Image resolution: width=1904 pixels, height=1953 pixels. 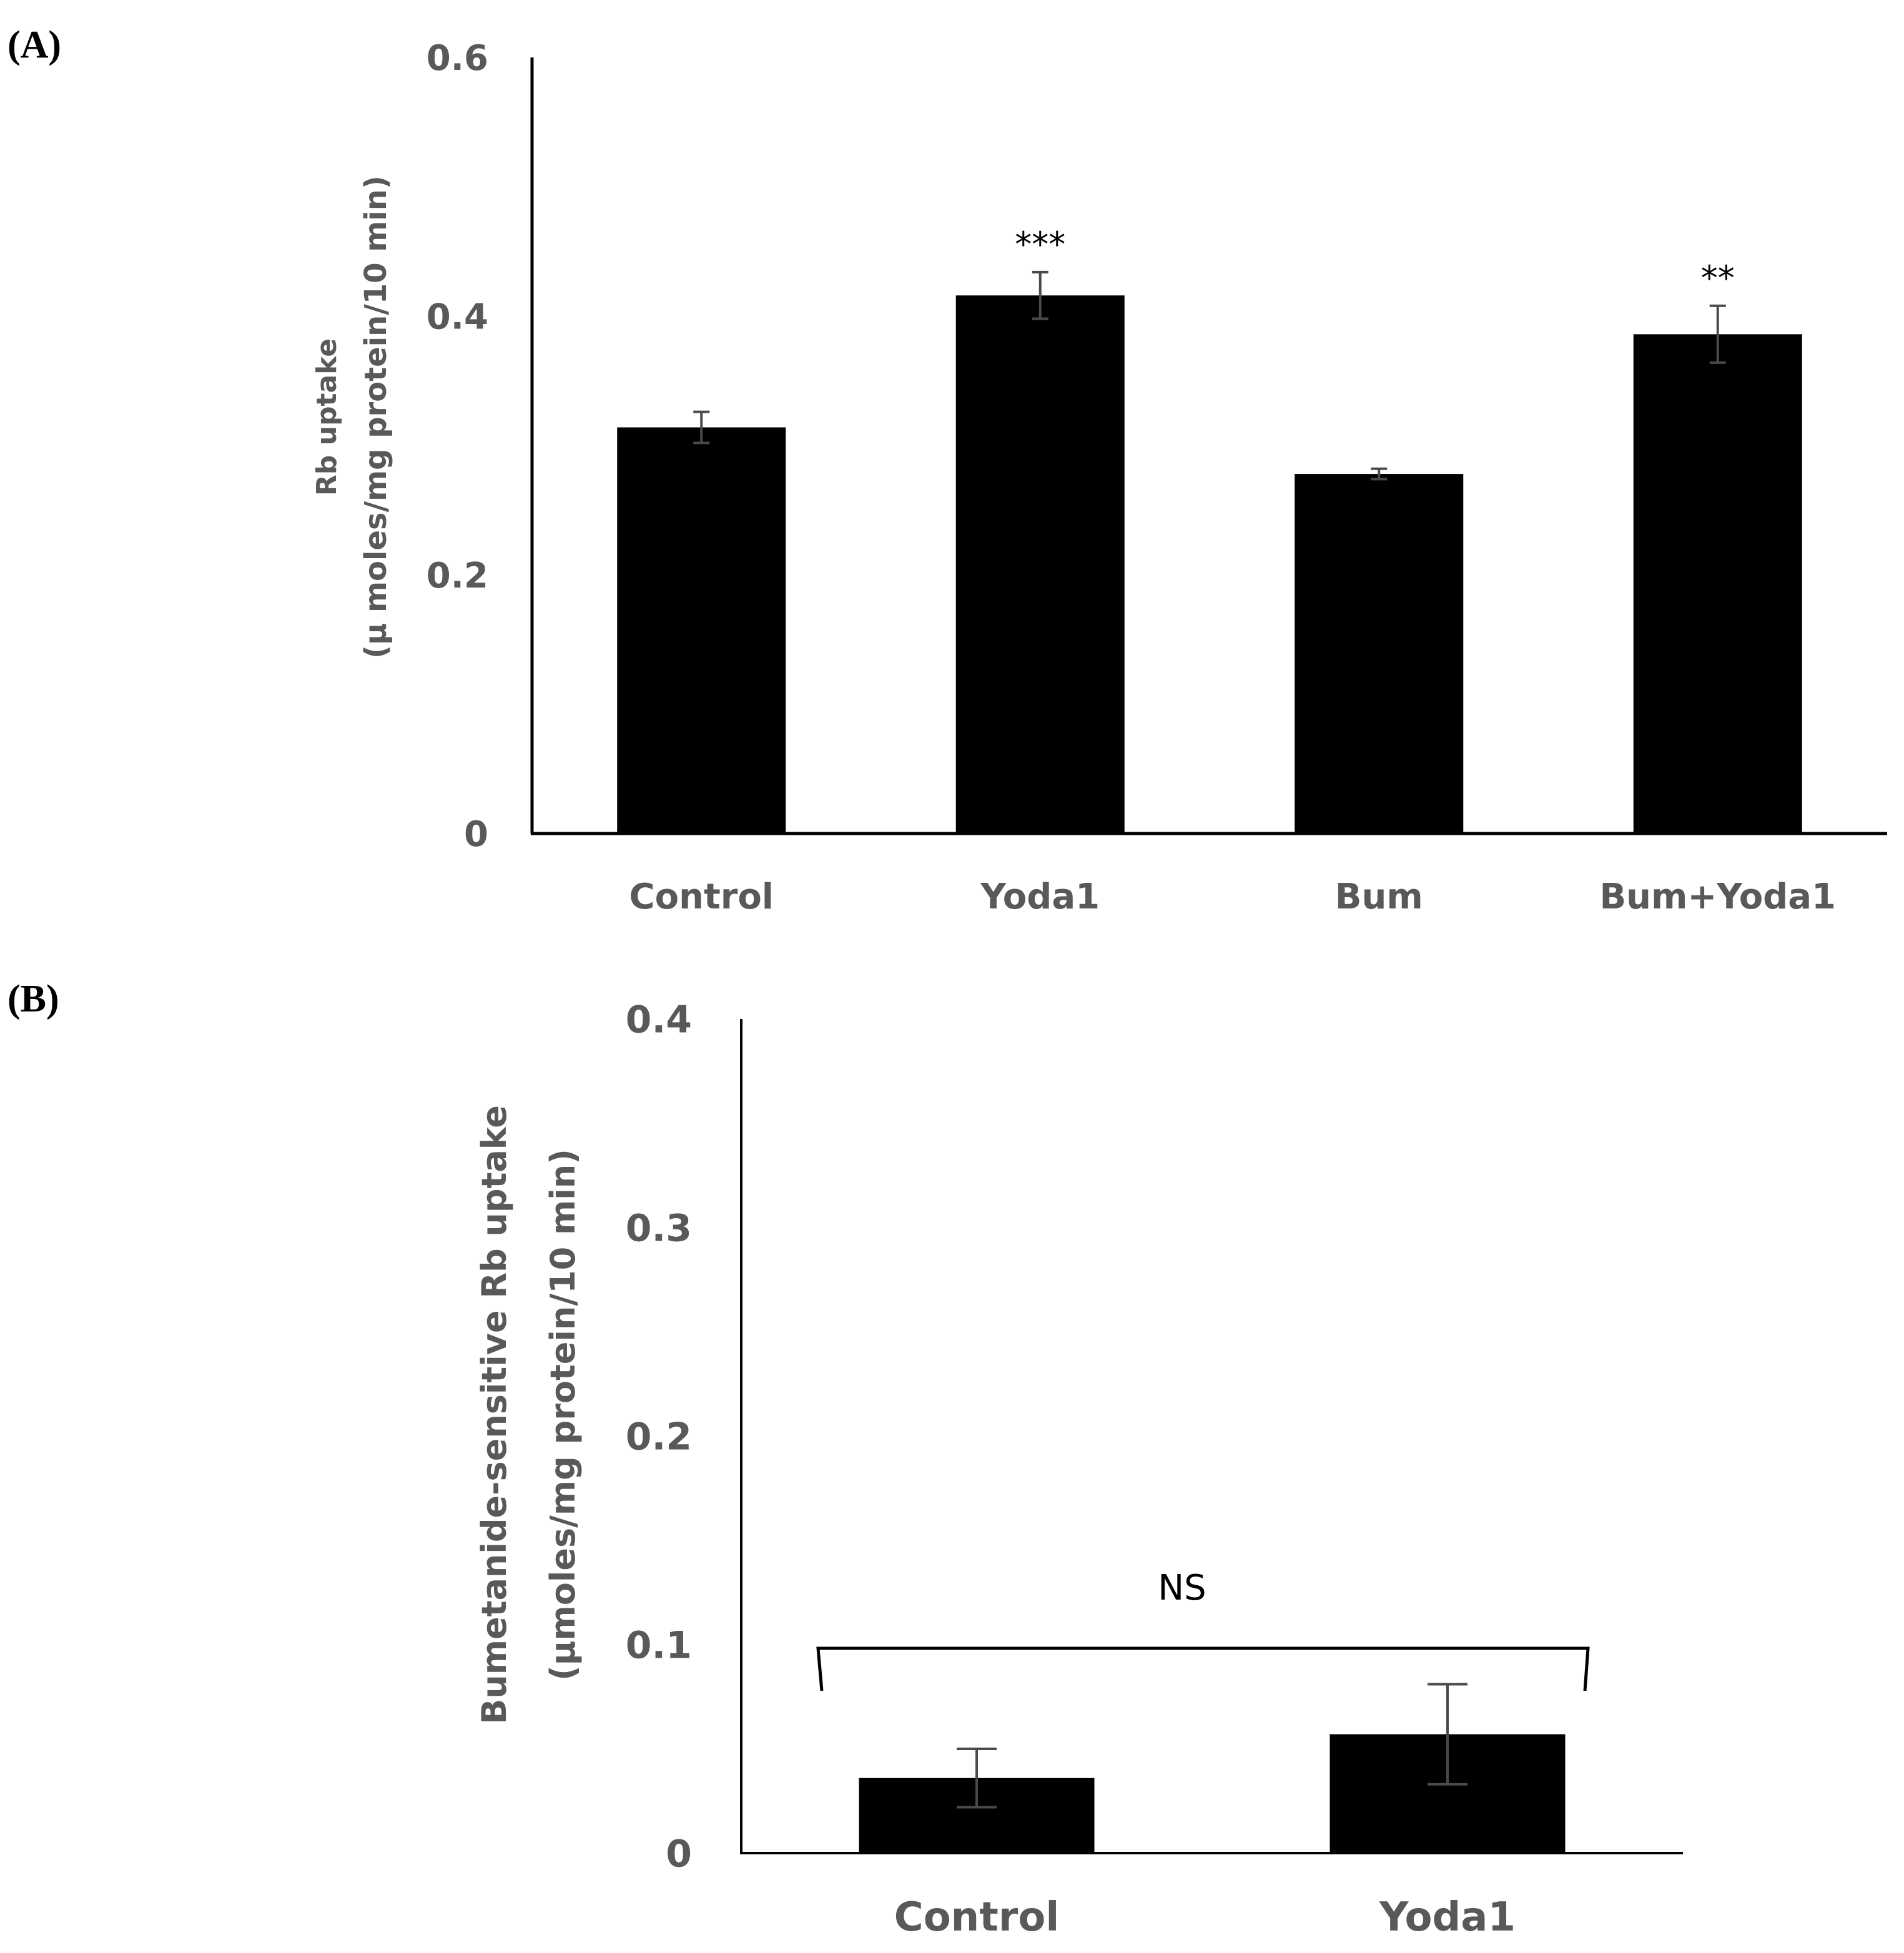 I want to click on a-y-tick-label: 0.6, so click(x=458, y=59).